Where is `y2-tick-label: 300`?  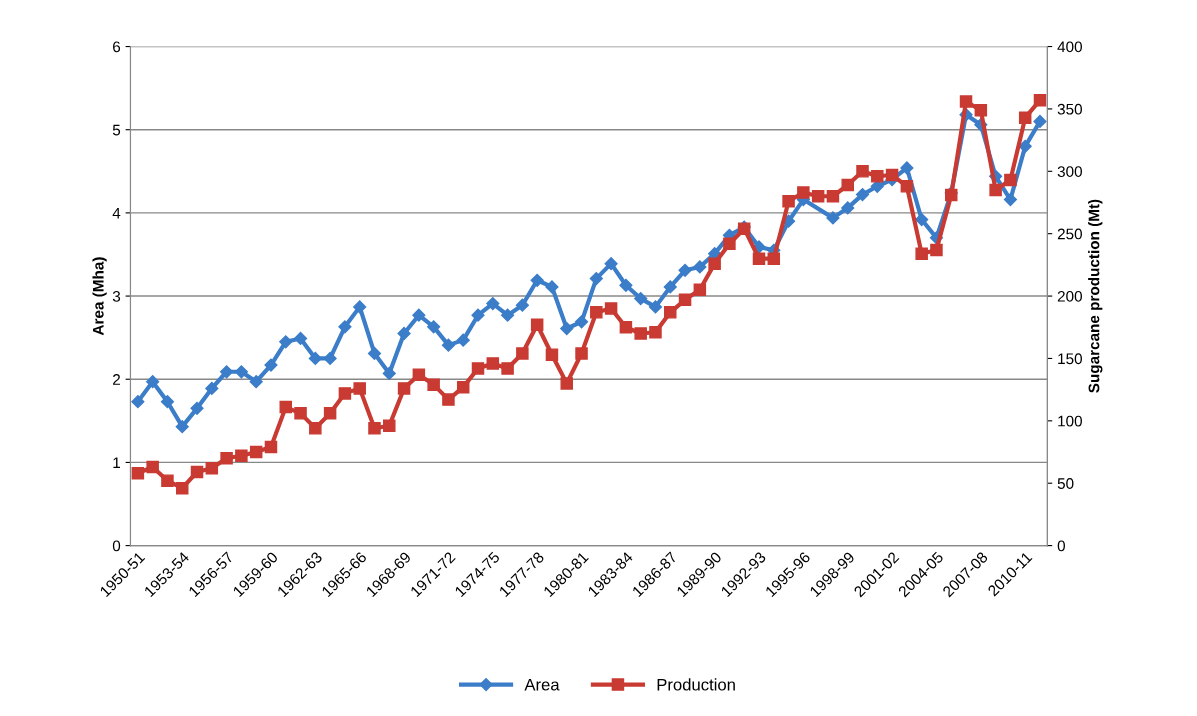 y2-tick-label: 300 is located at coordinates (1069, 171).